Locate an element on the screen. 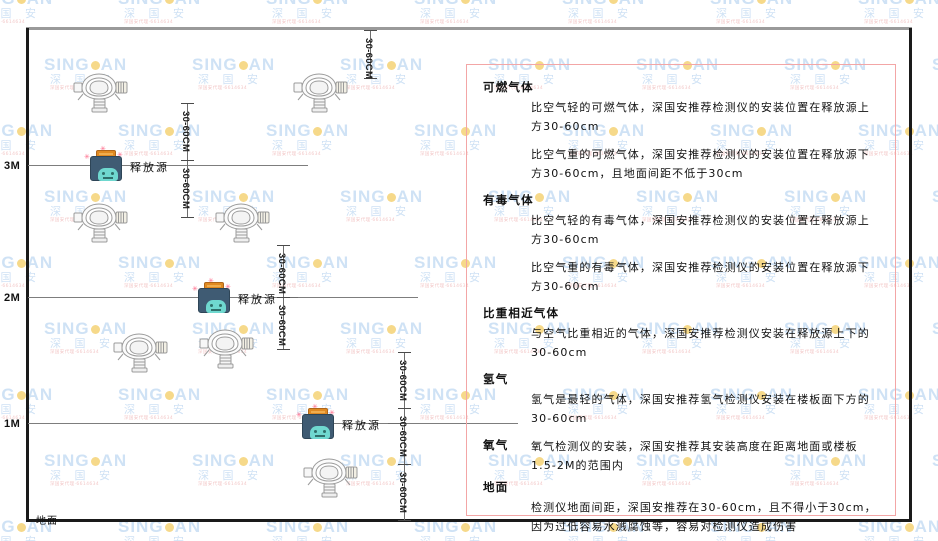  panel-section-title: 地面 is located at coordinates (496, 487).